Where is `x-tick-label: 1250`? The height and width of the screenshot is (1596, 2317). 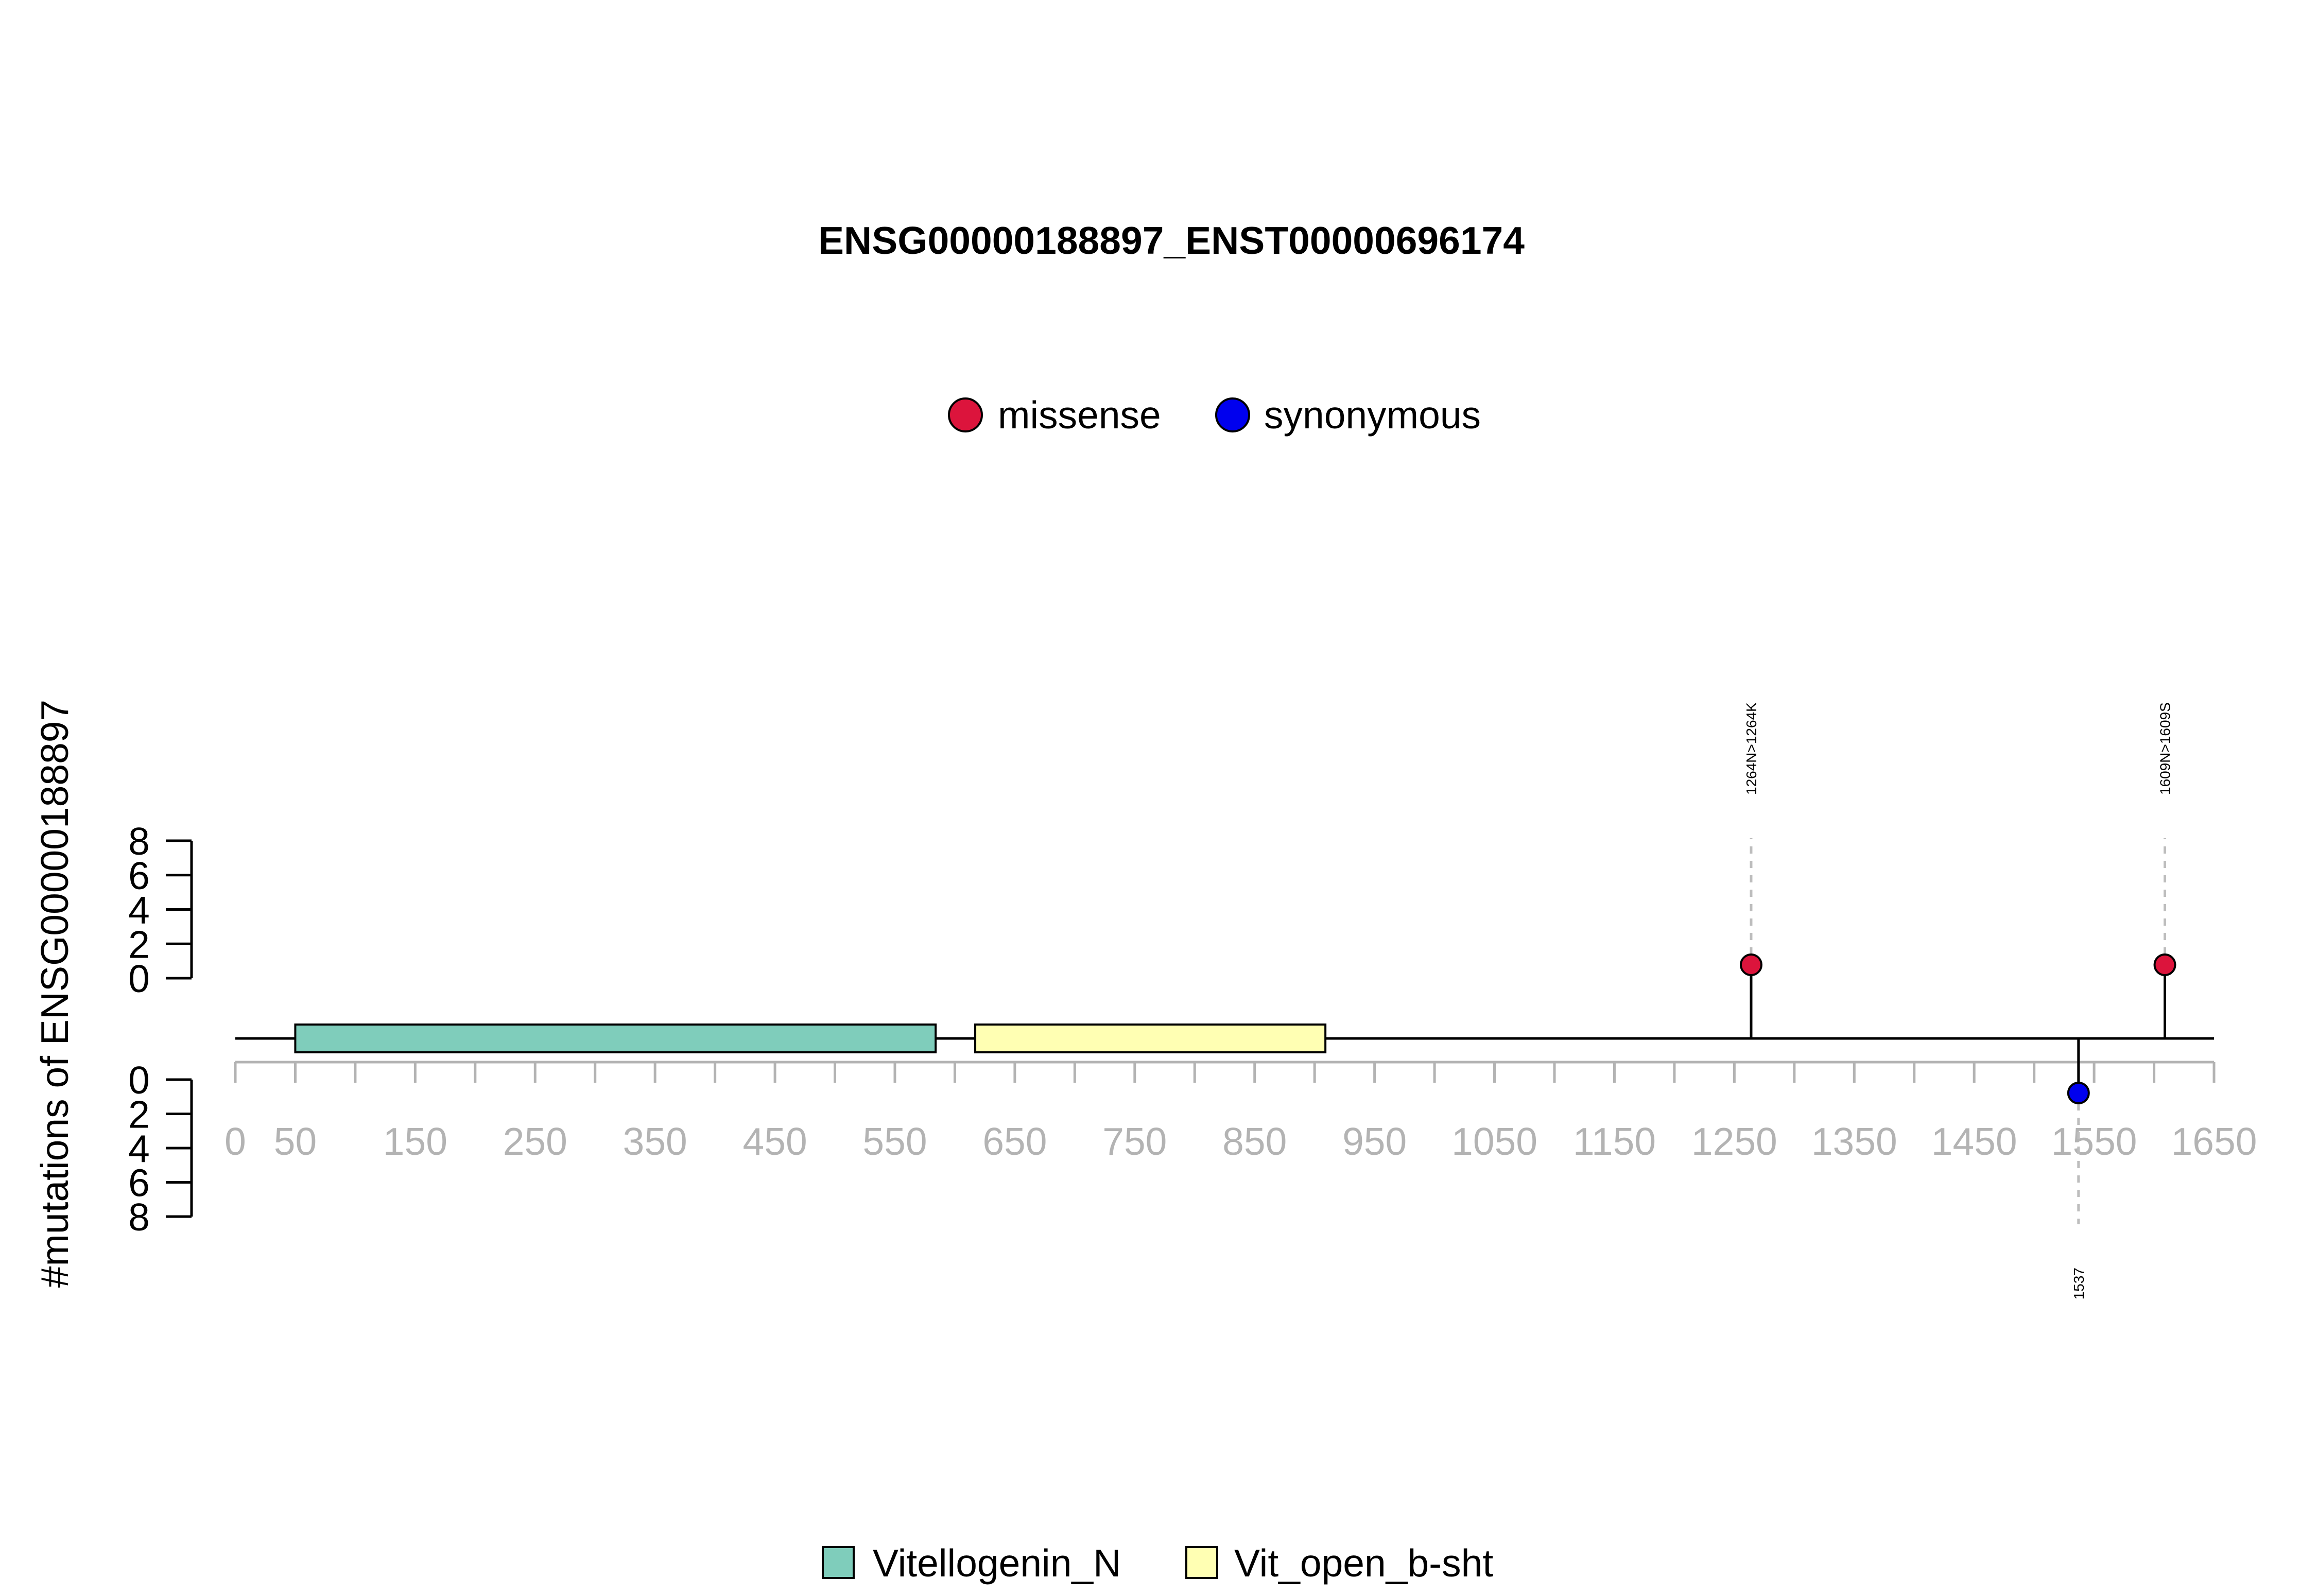
x-tick-label: 1250 is located at coordinates (1734, 1141).